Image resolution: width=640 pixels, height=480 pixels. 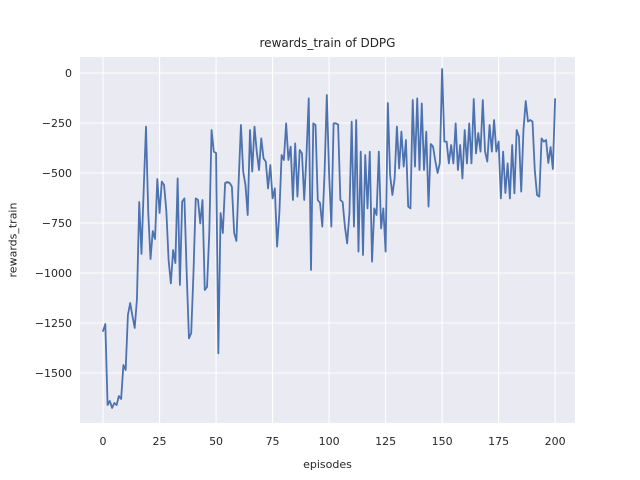 I want to click on x-tick-label: 0, so click(x=103, y=441).